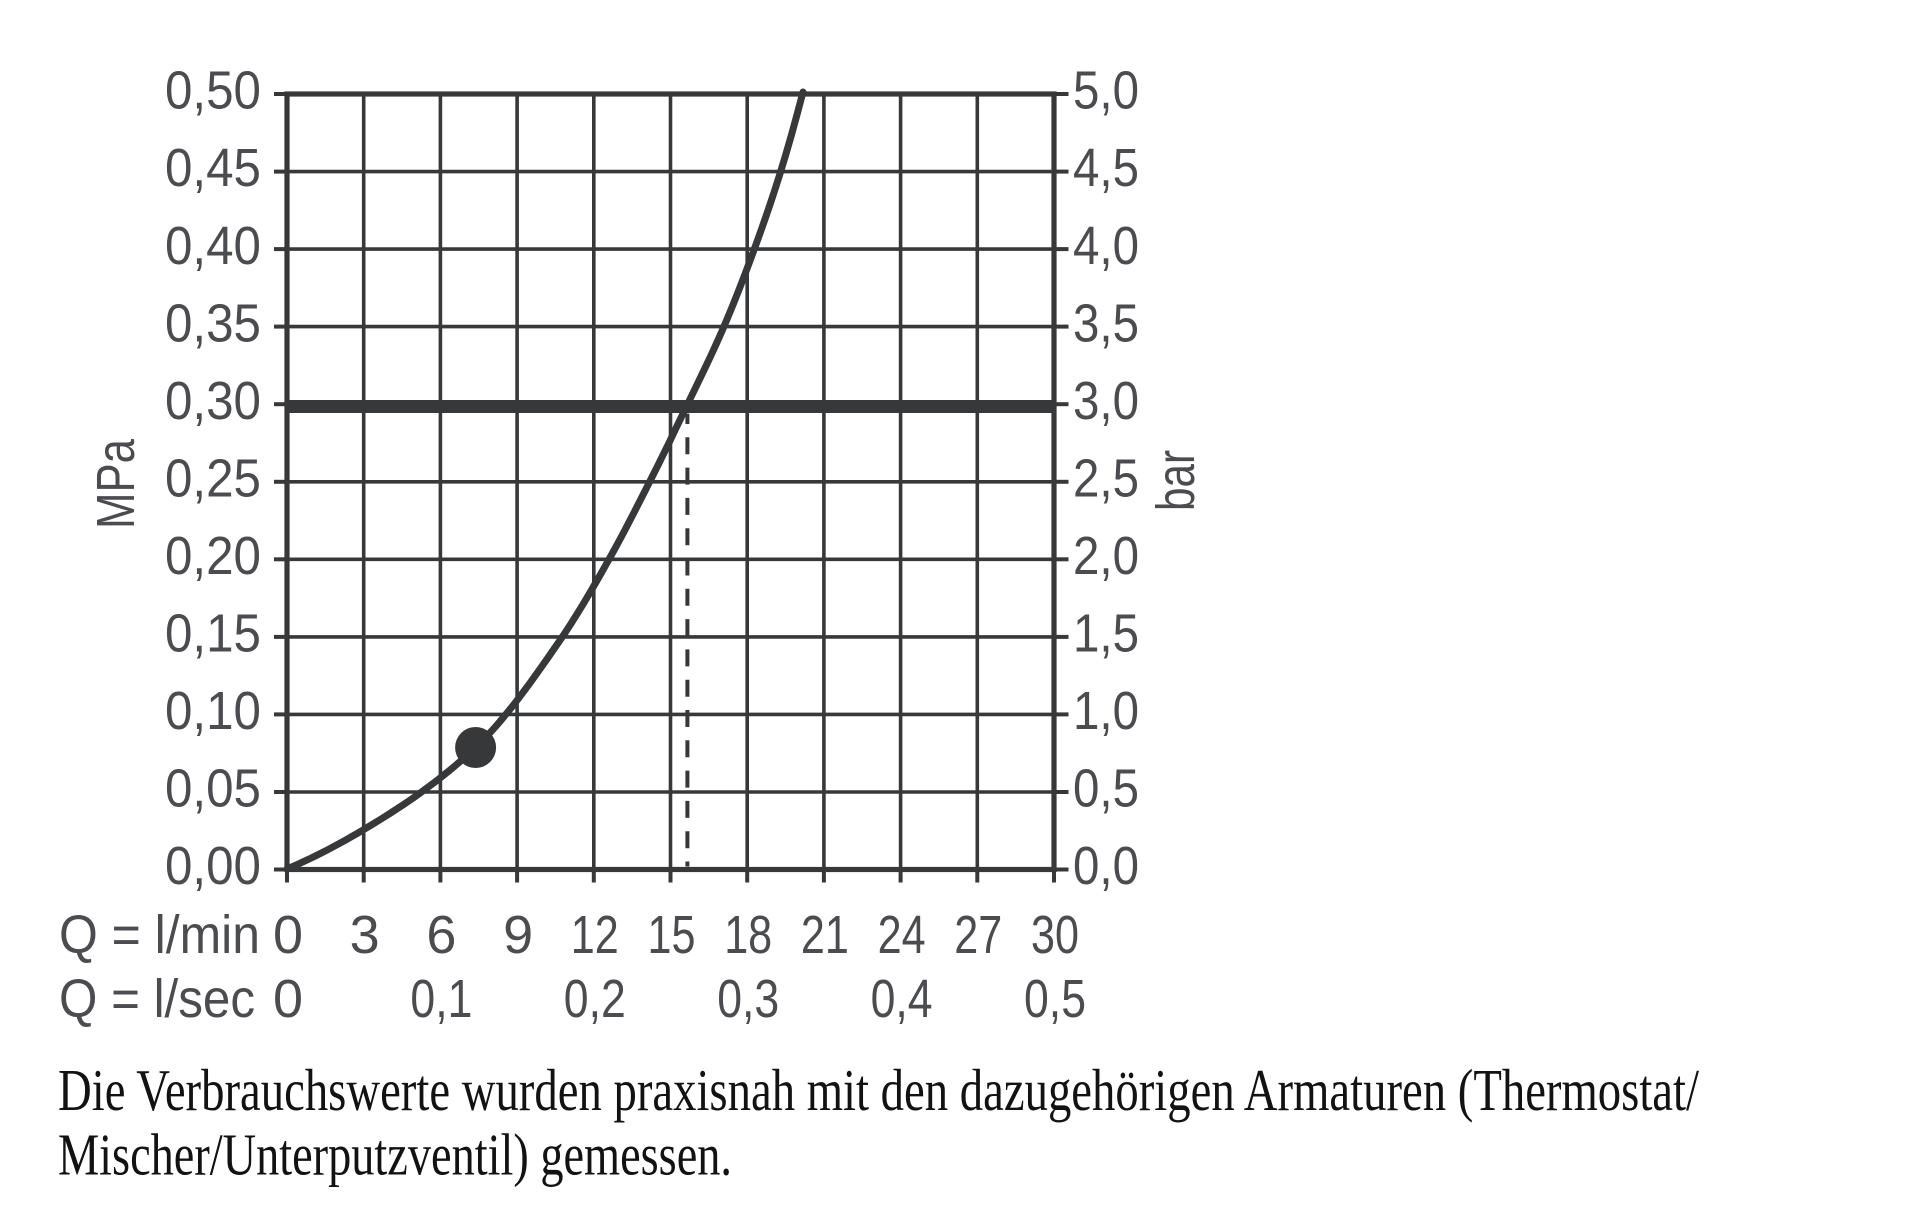 Image resolution: width=1920 pixels, height=1224 pixels. What do you see at coordinates (213, 556) in the screenshot?
I see `svg-text: 0,20` at bounding box center [213, 556].